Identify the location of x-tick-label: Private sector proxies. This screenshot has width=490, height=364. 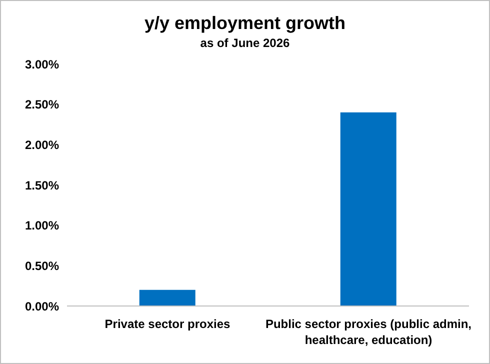
(167, 324).